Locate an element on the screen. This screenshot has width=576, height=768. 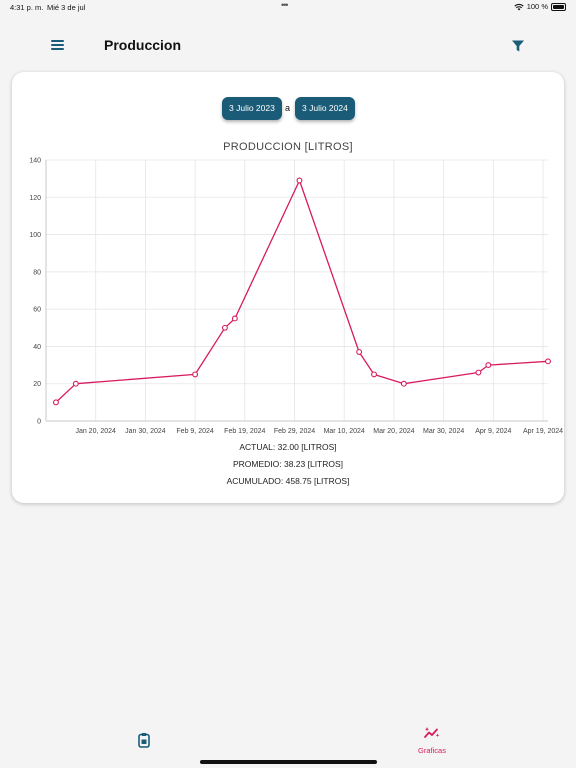
y-tick-label: 20 is located at coordinates (37, 384).